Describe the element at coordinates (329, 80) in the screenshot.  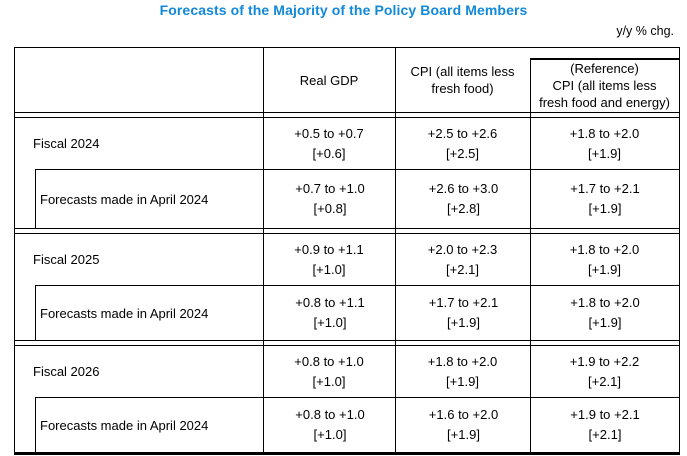
I see `header-real-gdp: Real GDP` at that location.